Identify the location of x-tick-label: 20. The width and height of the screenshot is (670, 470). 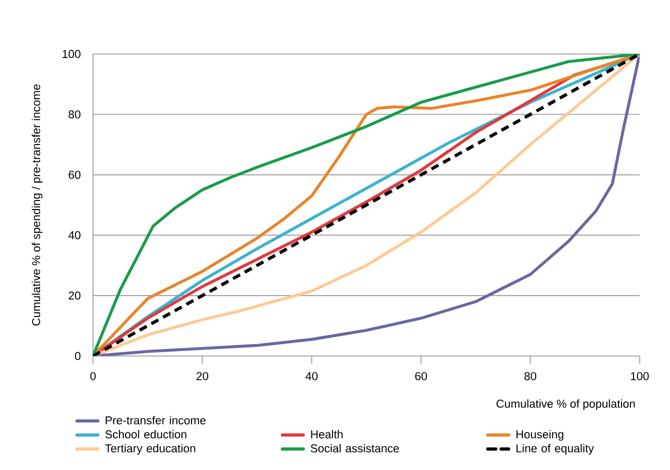
(202, 376).